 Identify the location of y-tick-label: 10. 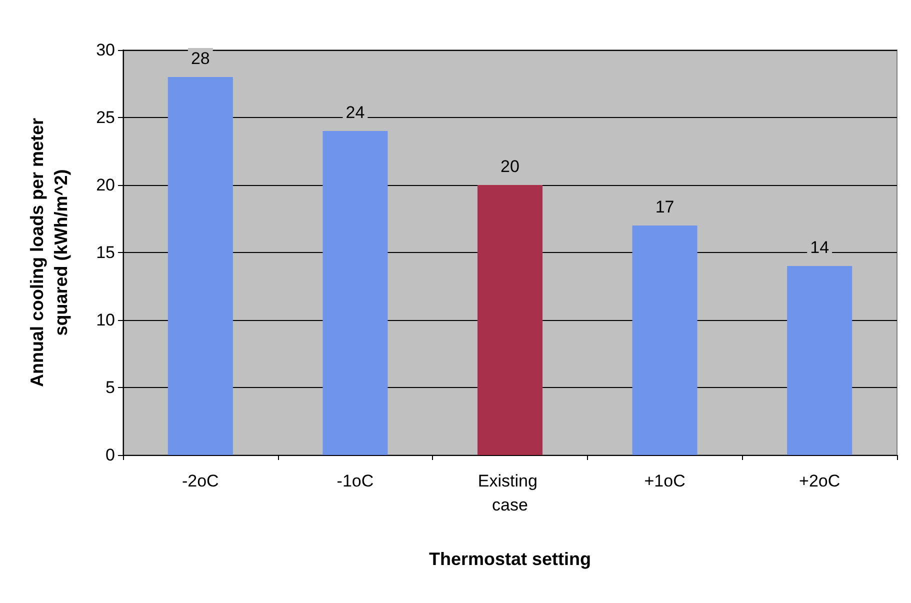
(105, 320).